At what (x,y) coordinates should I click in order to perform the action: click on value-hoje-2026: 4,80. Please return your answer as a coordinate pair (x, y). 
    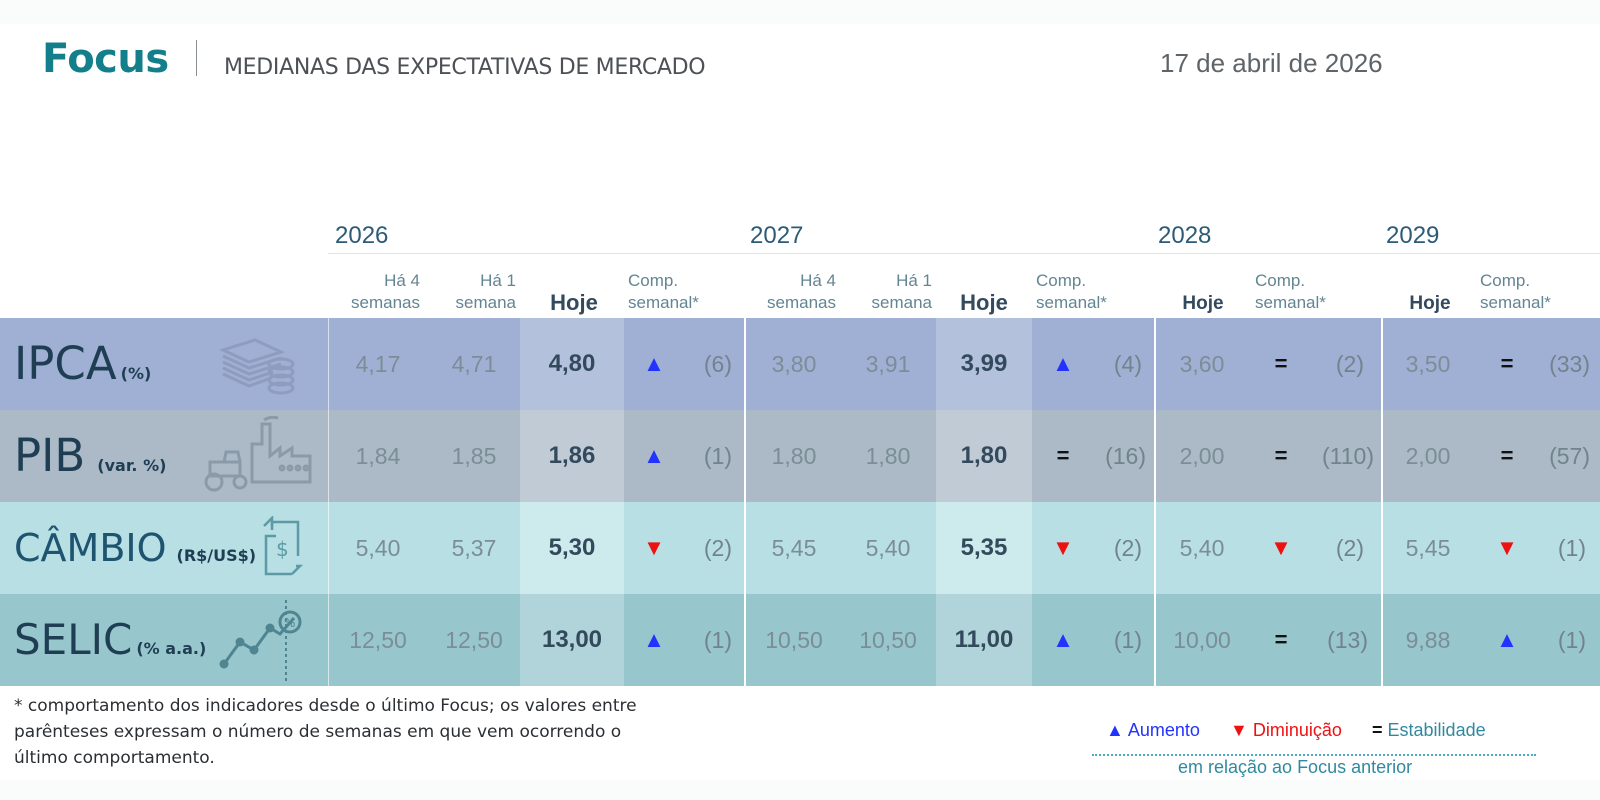
    Looking at the image, I should click on (572, 363).